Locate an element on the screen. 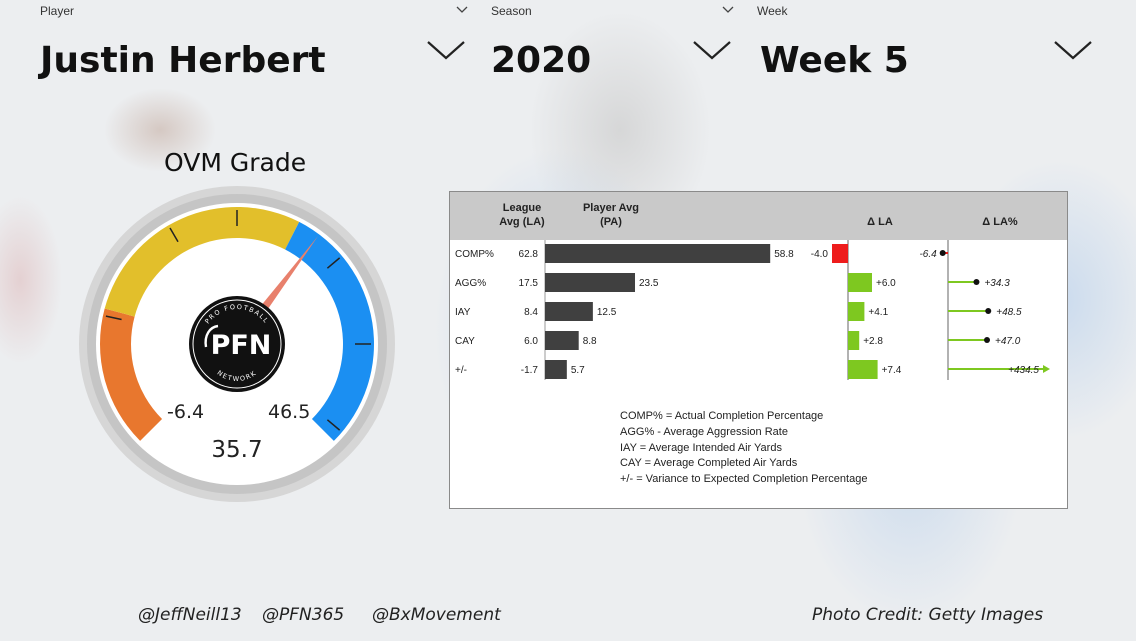  player-slicer-value: Justin Herbert is located at coordinates (183, 60).